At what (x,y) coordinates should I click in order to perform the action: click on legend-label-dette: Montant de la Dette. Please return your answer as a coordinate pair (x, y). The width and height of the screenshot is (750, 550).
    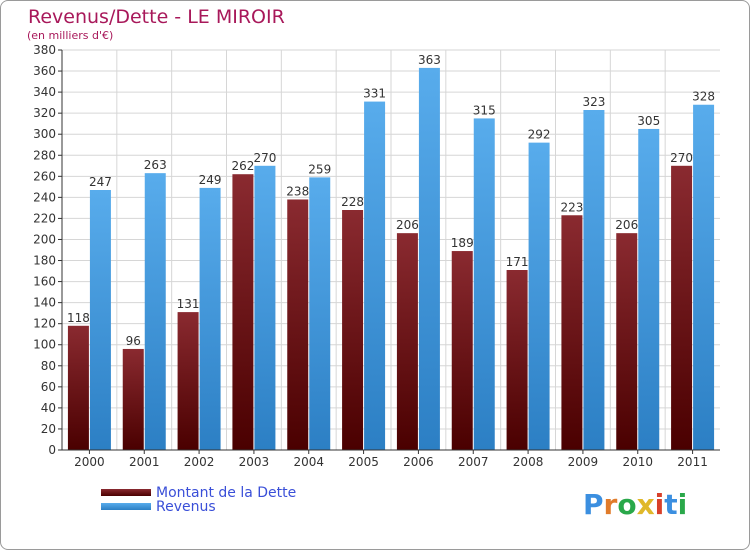
    Looking at the image, I should click on (226, 493).